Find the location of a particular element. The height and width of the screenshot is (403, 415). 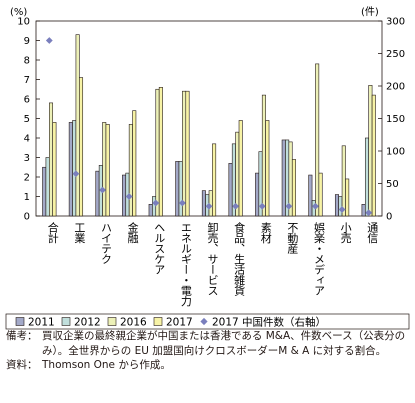

left-tick-label: 1 is located at coordinates (27, 197).